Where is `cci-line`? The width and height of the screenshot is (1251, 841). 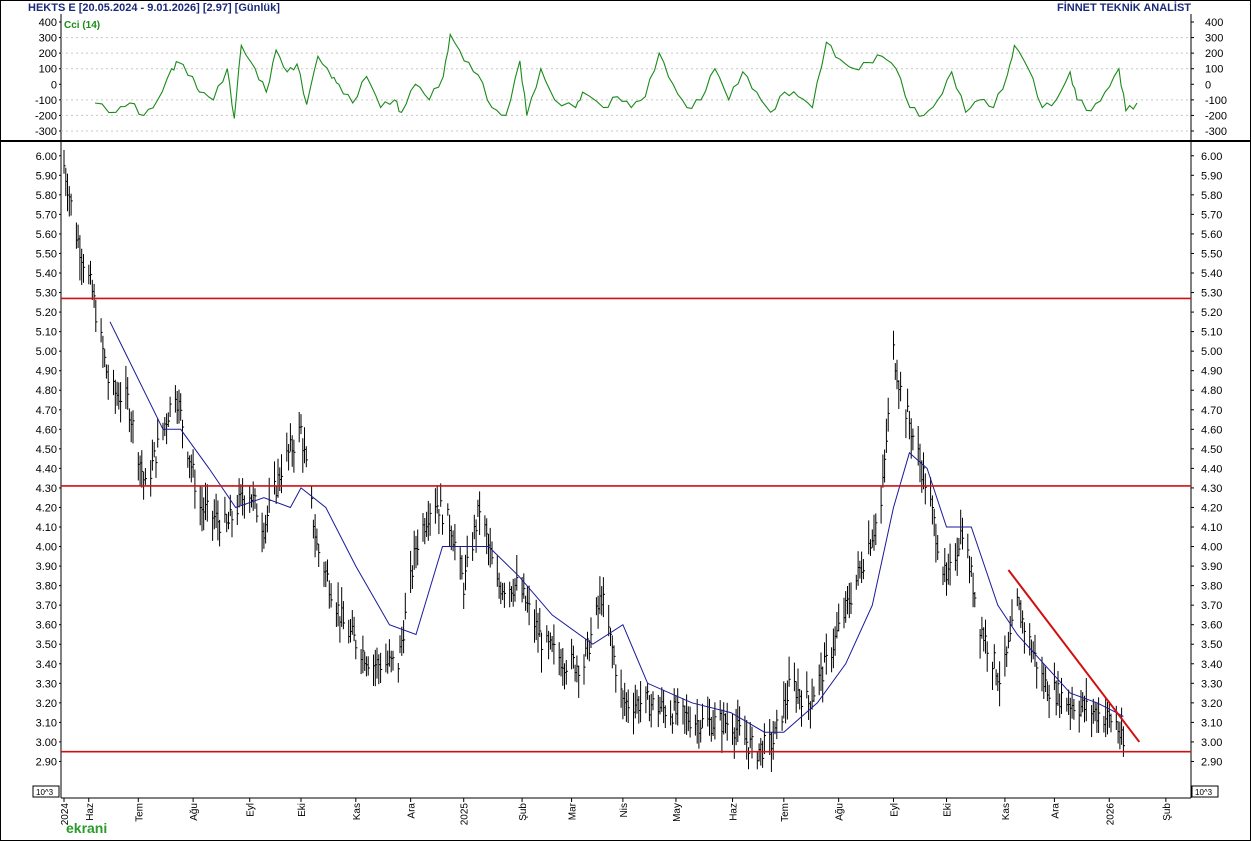 cci-line is located at coordinates (616, 75).